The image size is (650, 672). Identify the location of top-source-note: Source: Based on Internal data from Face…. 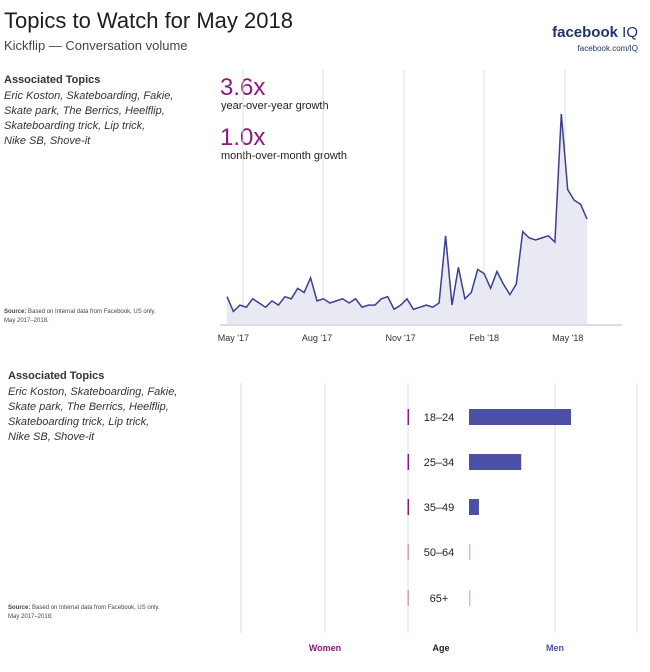
(89, 317).